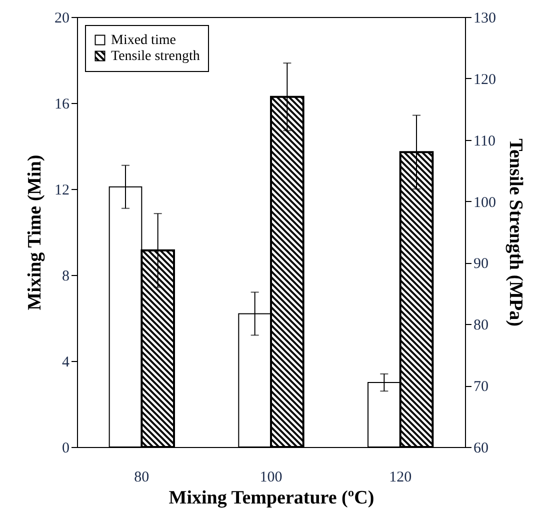 This screenshot has height=513, width=536. Describe the element at coordinates (155, 56) in the screenshot. I see `legend-label: Tensile strength` at that location.